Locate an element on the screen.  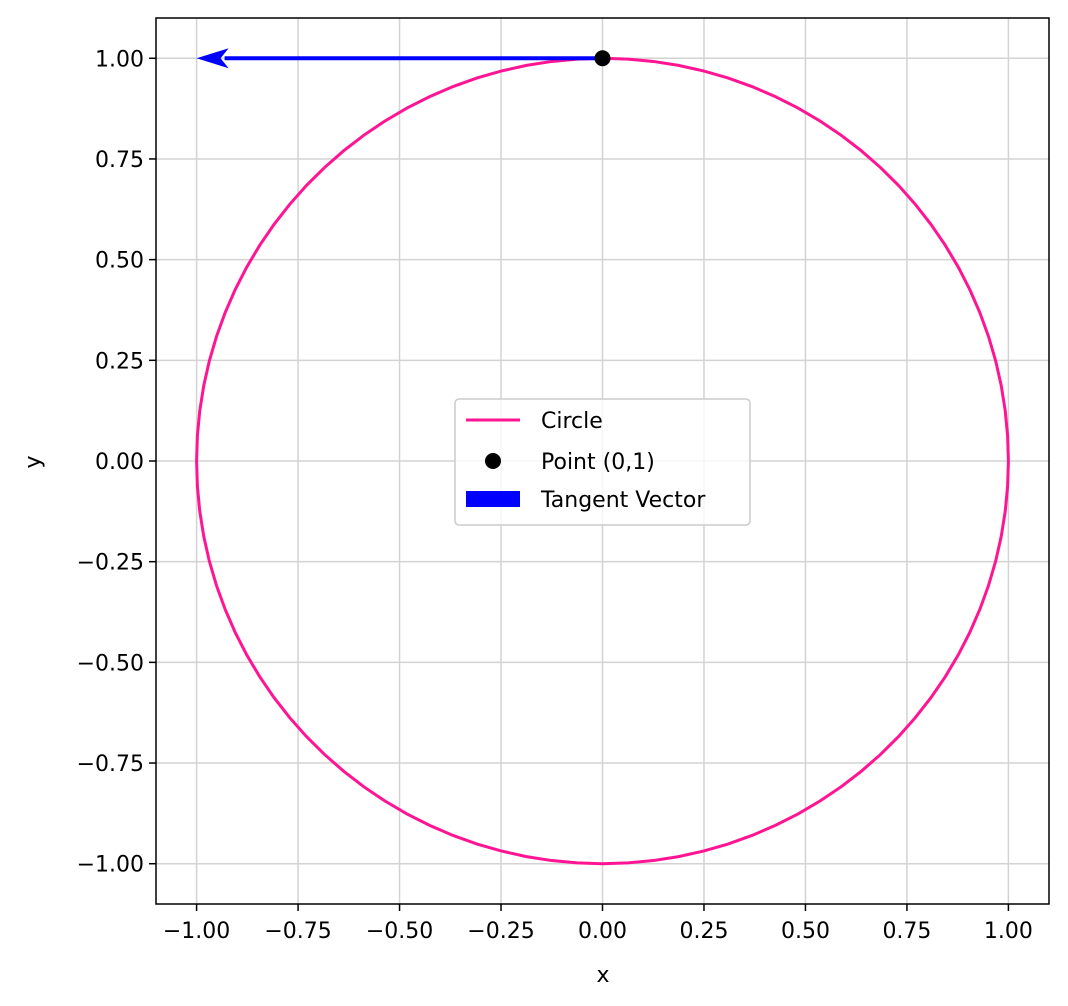
y-tick-label: −0.25 is located at coordinates (110, 563).